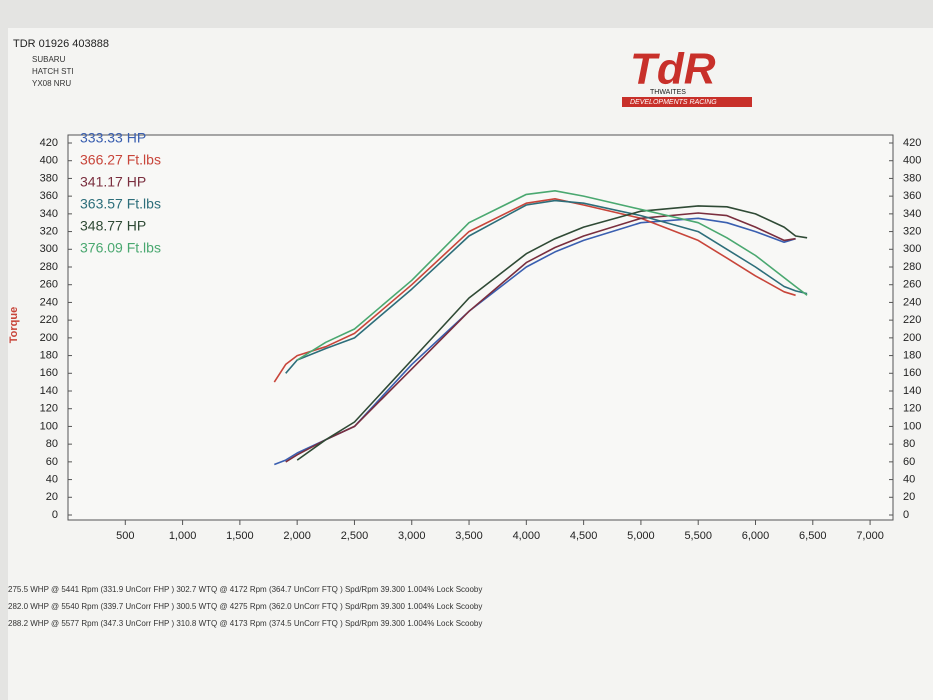 The image size is (933, 700). What do you see at coordinates (49, 355) in the screenshot?
I see `y-tick-label: 180` at bounding box center [49, 355].